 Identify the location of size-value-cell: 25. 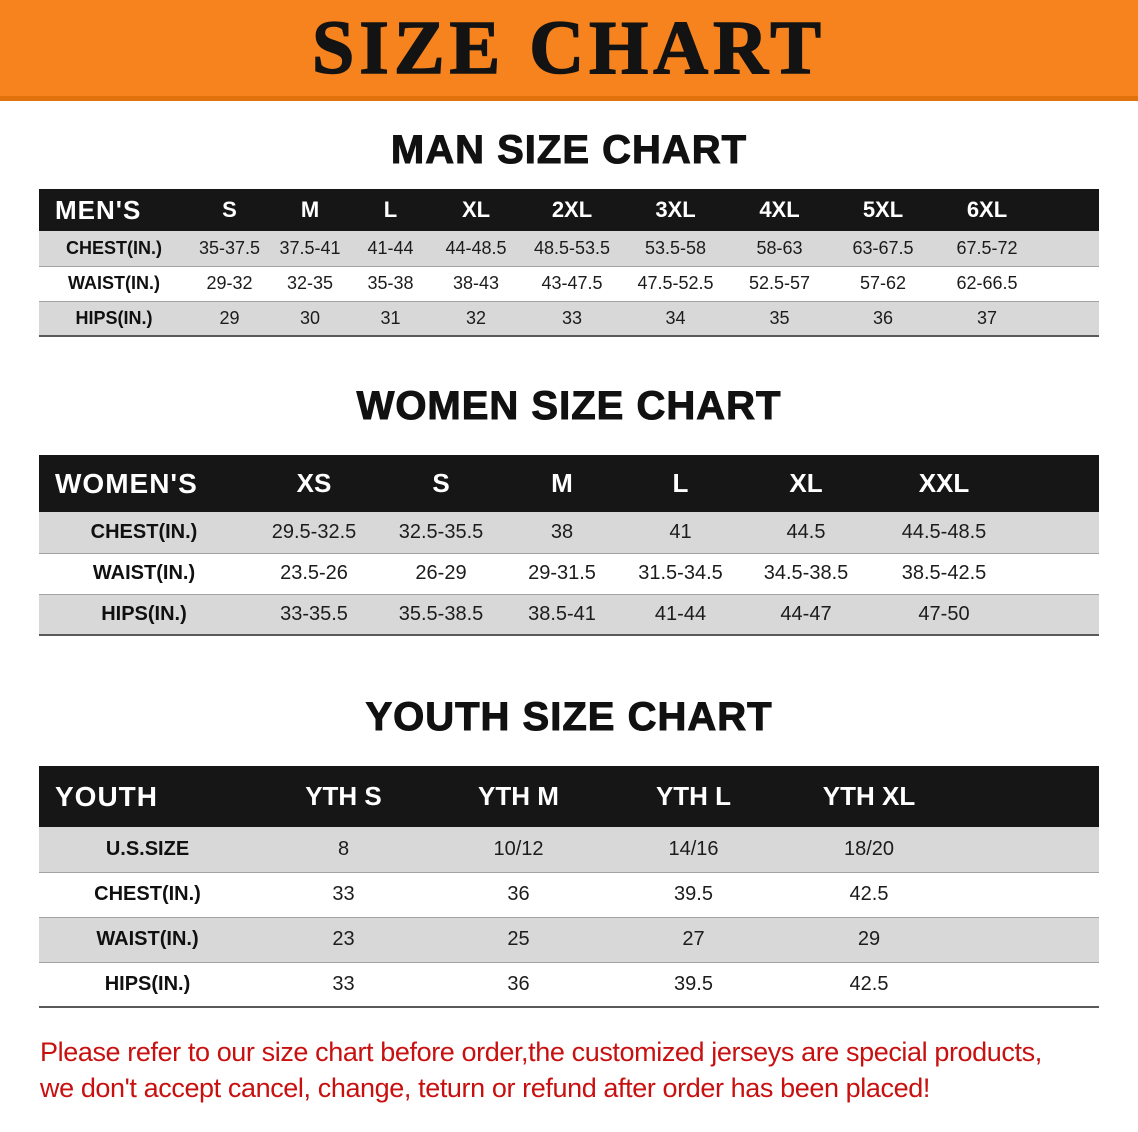
(518, 940).